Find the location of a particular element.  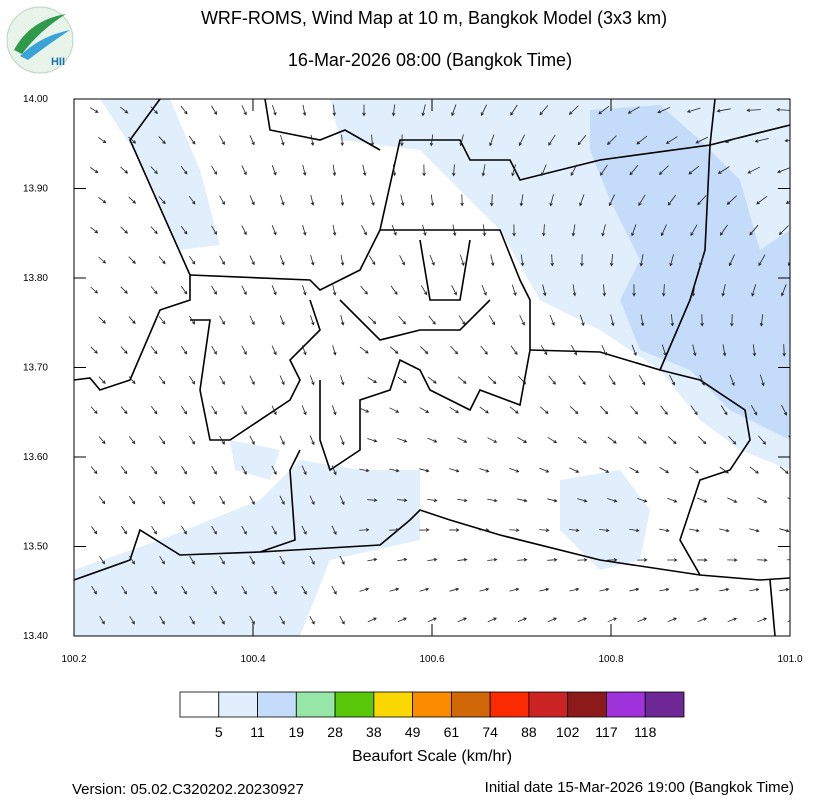

logo-leaf is located at coordinates (40, 34).